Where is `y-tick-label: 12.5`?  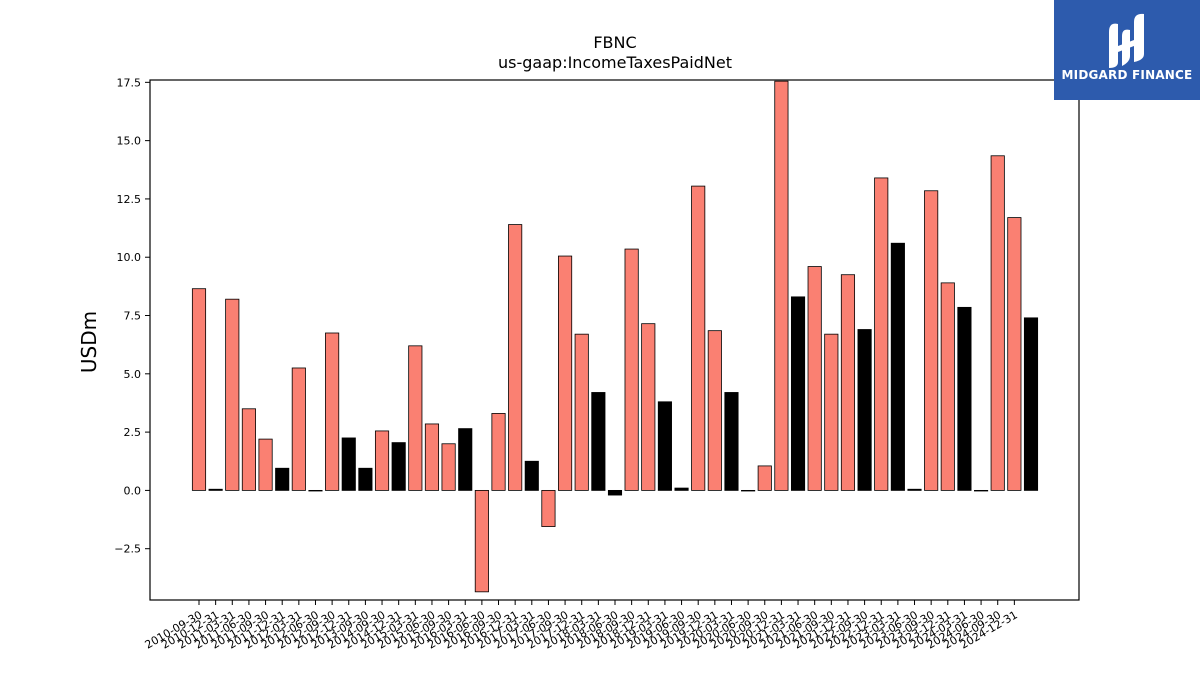
y-tick-label: 12.5 is located at coordinates (129, 199).